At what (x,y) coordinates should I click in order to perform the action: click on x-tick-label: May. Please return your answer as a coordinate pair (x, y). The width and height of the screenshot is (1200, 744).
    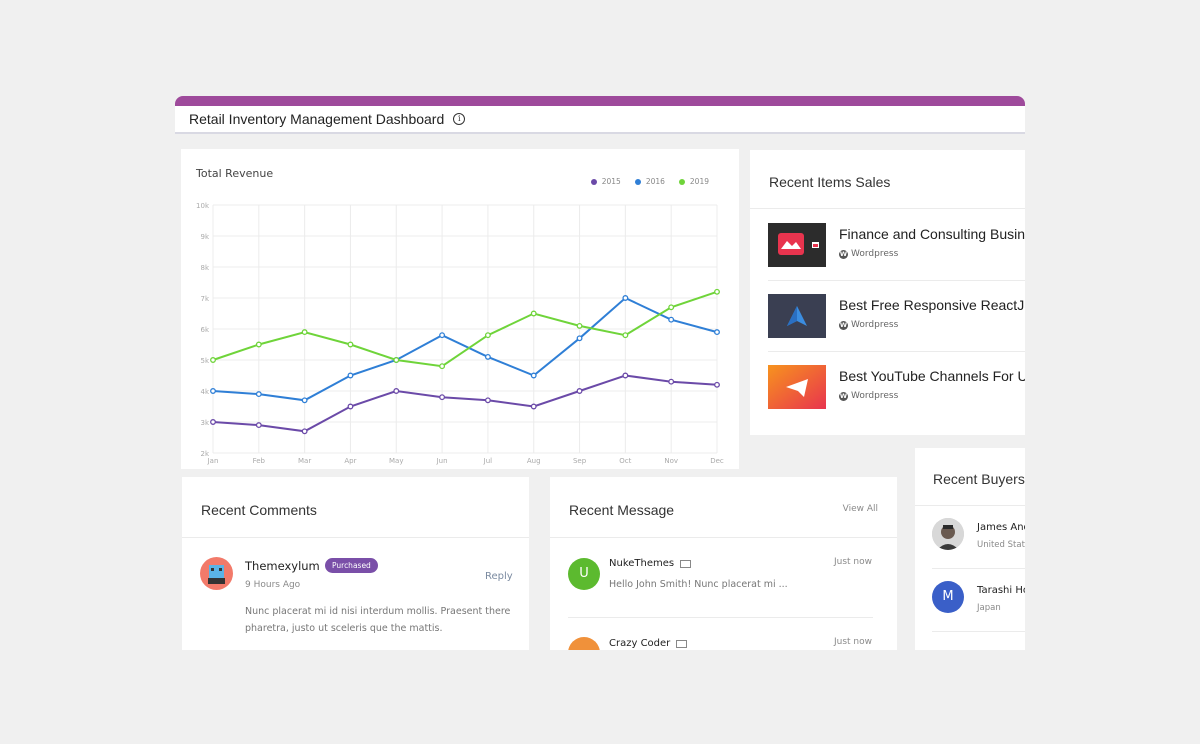
    Looking at the image, I should click on (396, 461).